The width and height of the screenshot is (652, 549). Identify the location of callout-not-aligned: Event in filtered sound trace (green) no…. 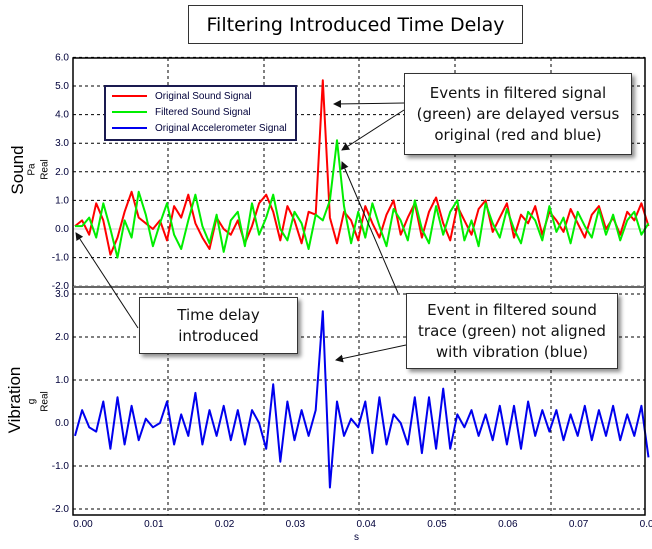
(512, 331).